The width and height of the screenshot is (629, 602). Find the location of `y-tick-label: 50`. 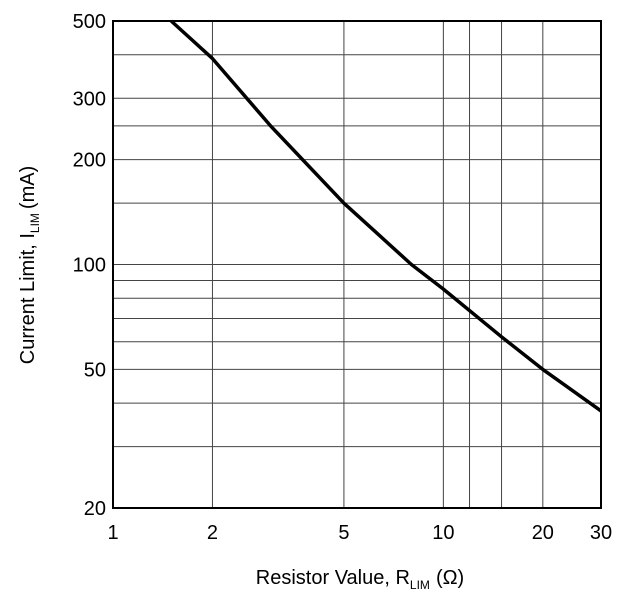

y-tick-label: 50 is located at coordinates (95, 370).